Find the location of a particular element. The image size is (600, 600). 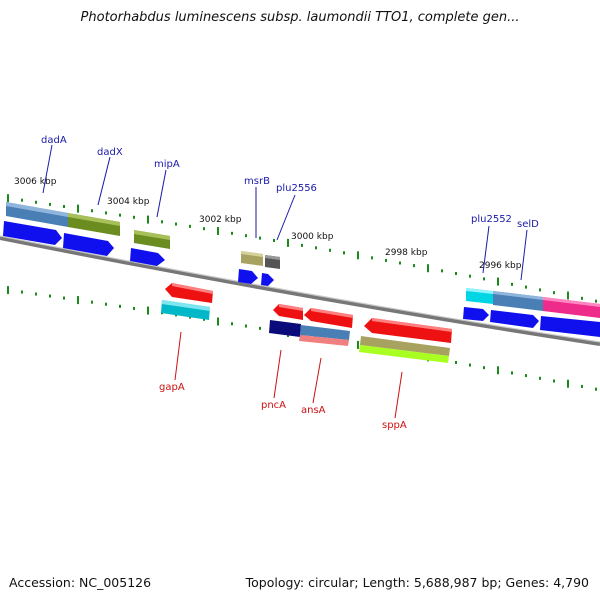

gene-label-dadA: dadA is located at coordinates (54, 140).